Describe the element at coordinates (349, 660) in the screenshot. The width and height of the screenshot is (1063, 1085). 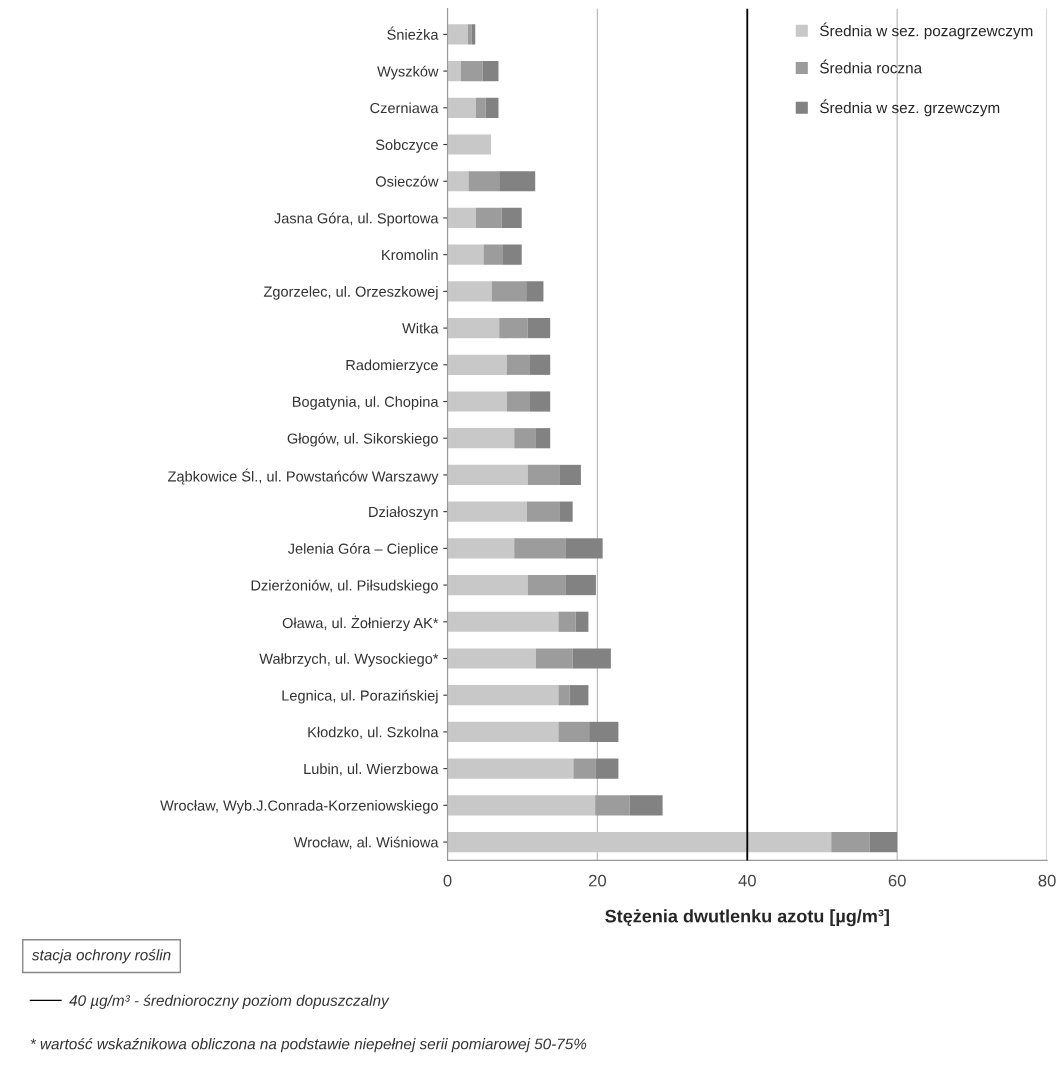
I see `y-tick-label: Wałbrzych, ul. Wysockiego*` at that location.